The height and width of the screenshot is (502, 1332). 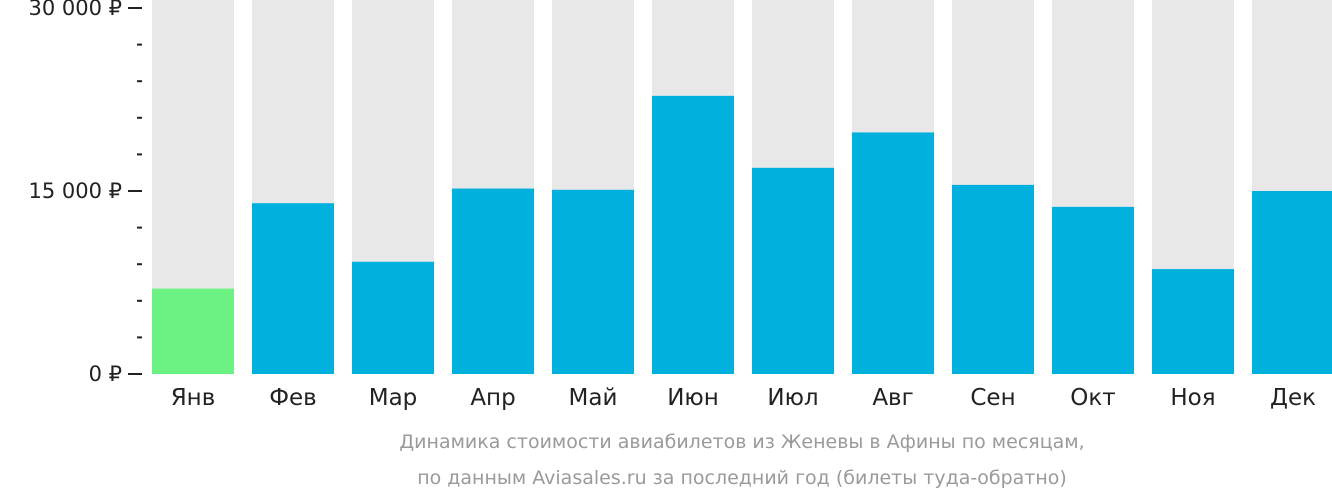 I want to click on x-tick-label: Ноя, so click(x=1192, y=398).